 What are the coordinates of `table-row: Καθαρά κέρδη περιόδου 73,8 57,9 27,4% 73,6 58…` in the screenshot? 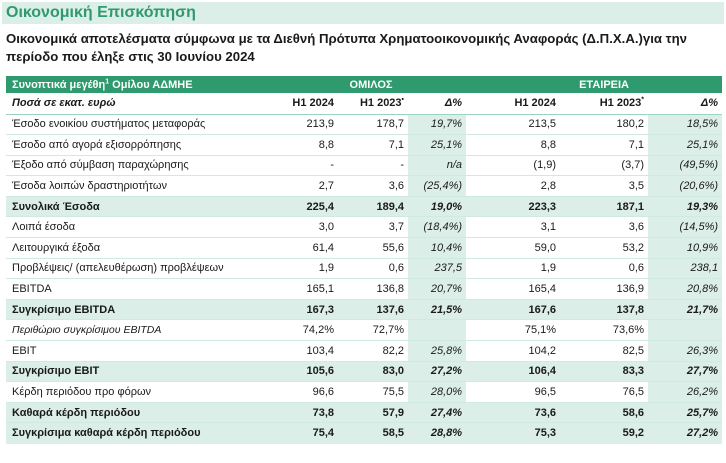 It's located at (364, 413).